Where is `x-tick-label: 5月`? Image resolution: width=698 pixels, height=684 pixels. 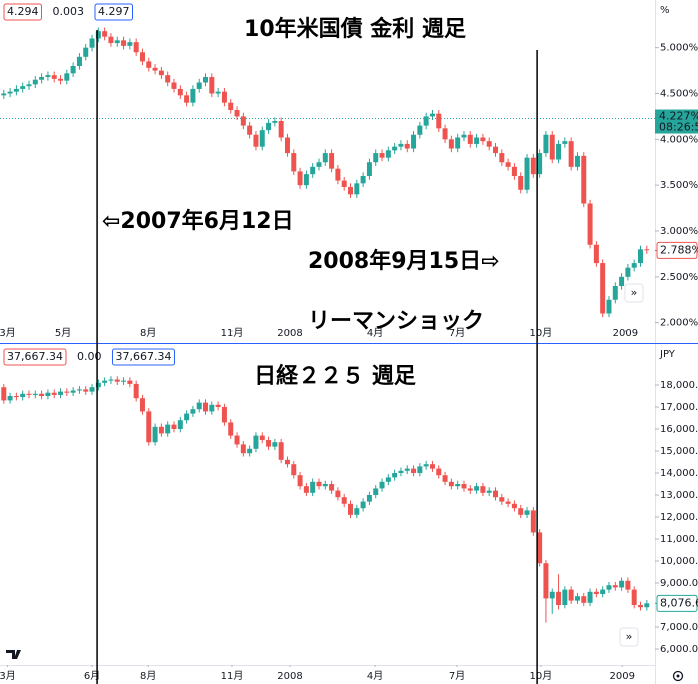 x-tick-label: 5月 is located at coordinates (63, 333).